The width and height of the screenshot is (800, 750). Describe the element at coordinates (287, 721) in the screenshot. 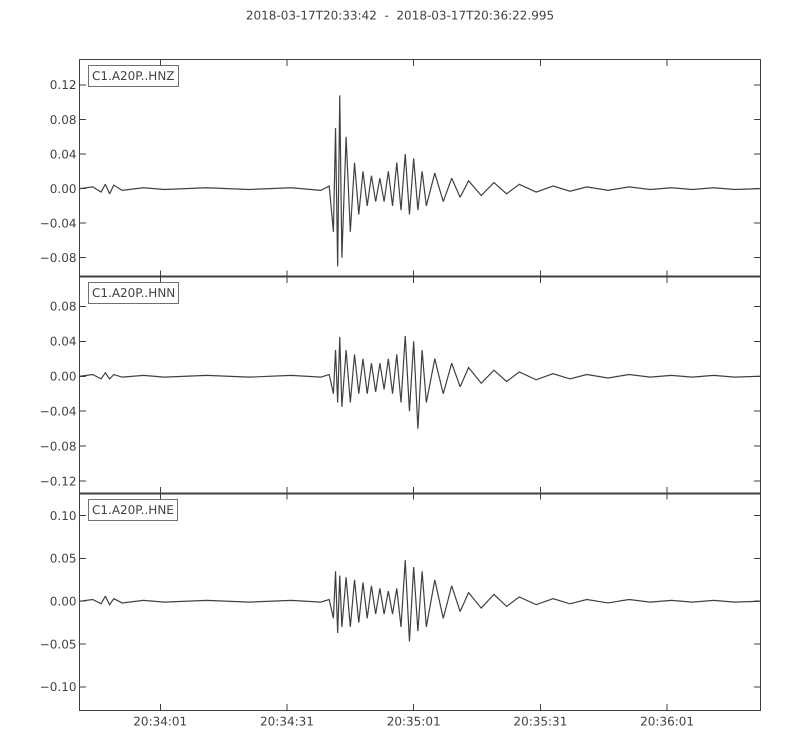

I see `x-tick-label: 20:34:31` at that location.